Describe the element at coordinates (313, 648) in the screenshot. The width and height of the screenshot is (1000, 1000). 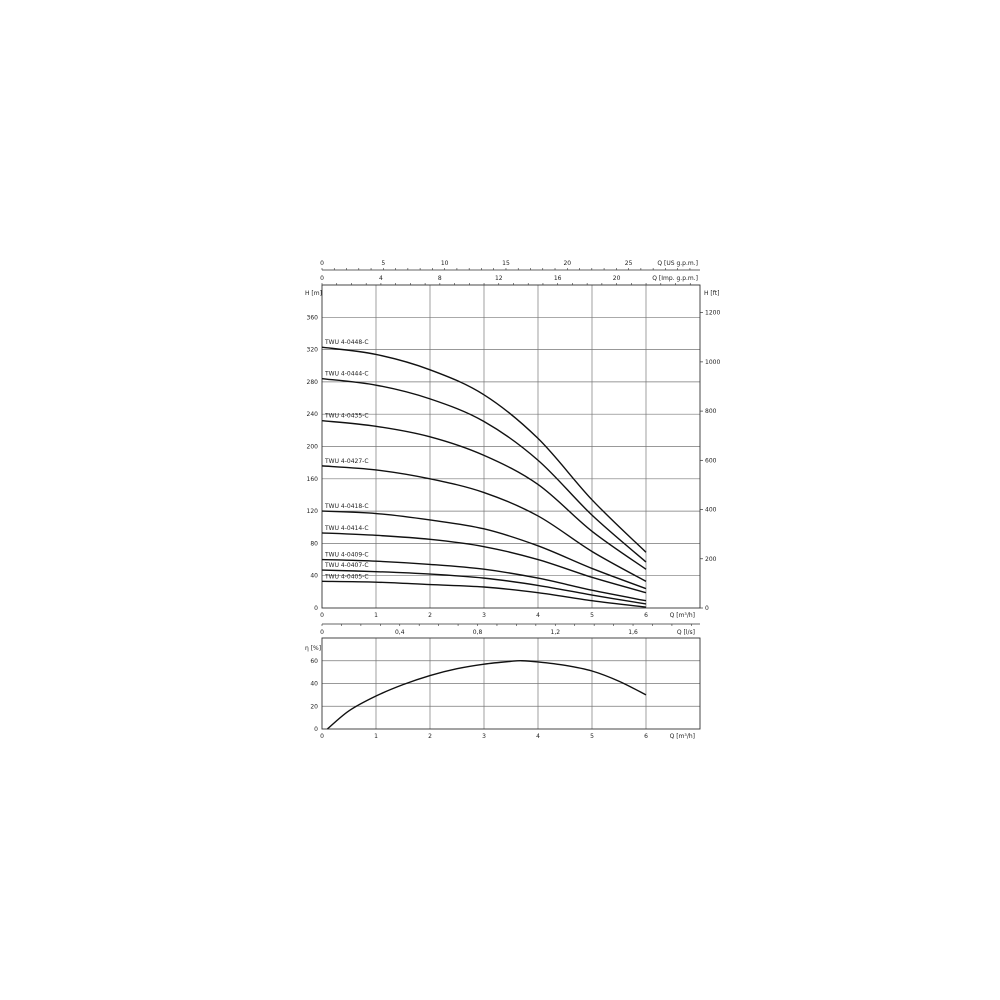
I see `eff-y-axis-label: η [%]` at that location.